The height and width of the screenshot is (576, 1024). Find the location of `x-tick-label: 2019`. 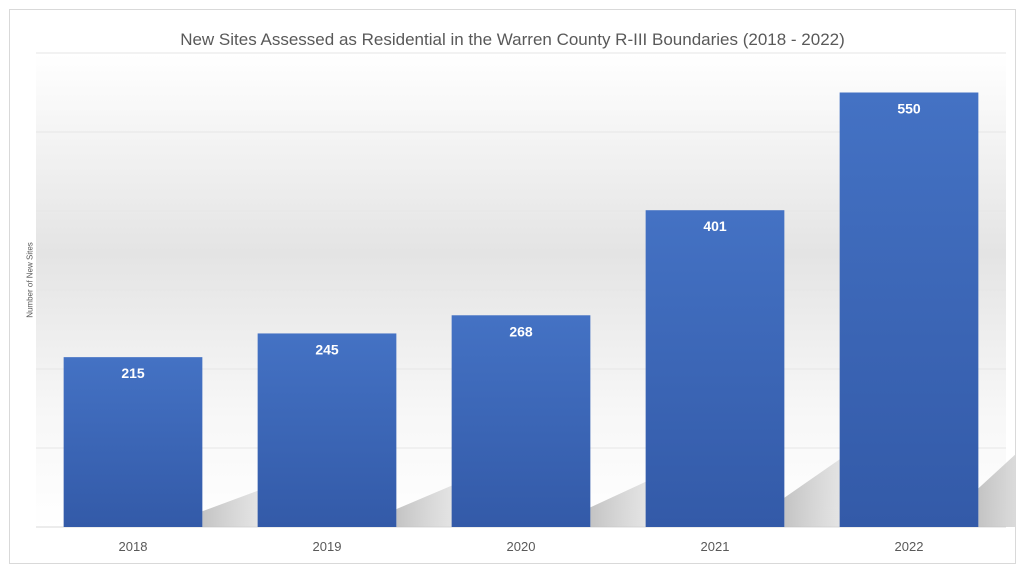

x-tick-label: 2019 is located at coordinates (327, 546).